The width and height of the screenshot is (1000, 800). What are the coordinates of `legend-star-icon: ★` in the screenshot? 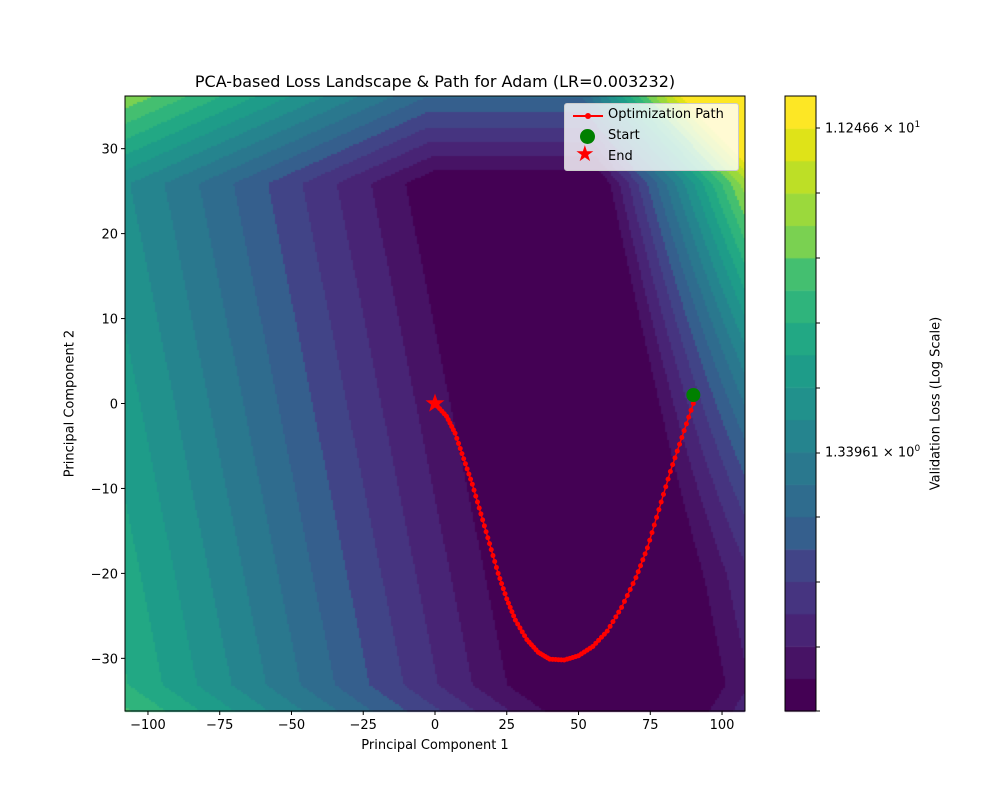 It's located at (585, 154).